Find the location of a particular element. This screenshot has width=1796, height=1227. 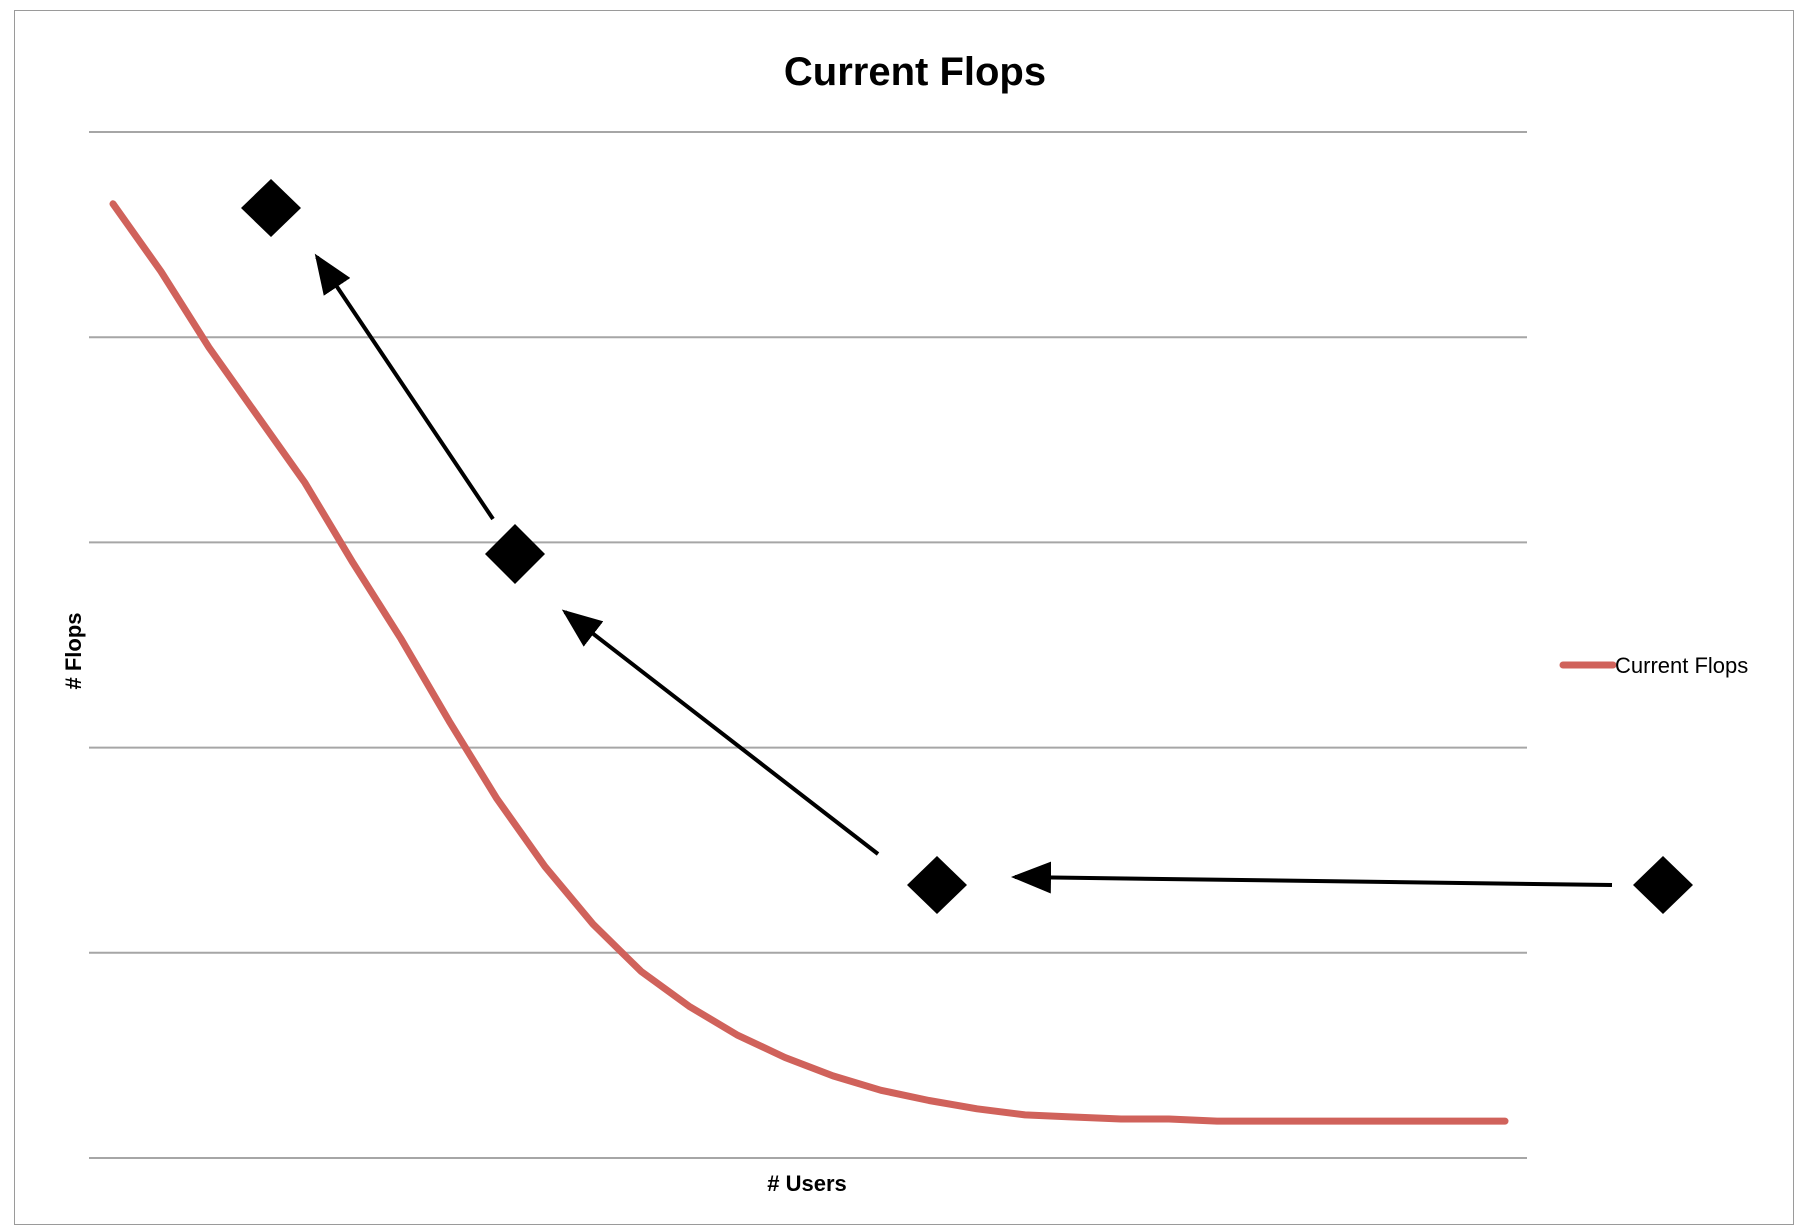

y-axis-label: # Flops is located at coordinates (73, 650).